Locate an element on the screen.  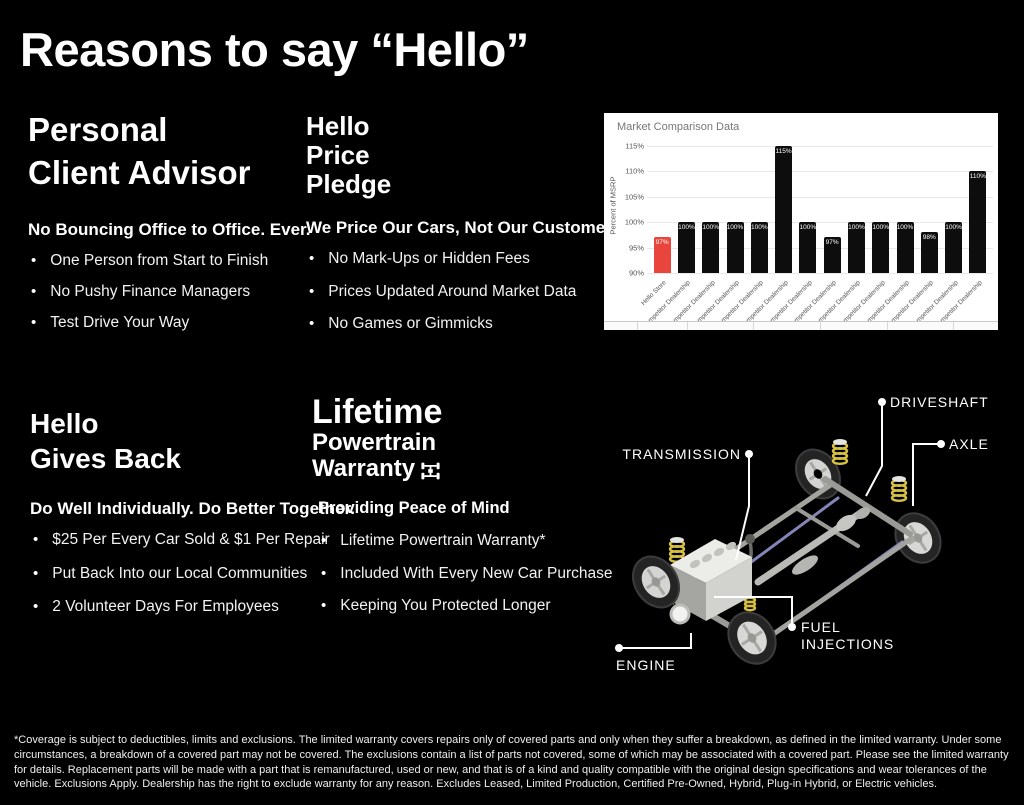
wheel-rear-left is located at coordinates (818, 474).